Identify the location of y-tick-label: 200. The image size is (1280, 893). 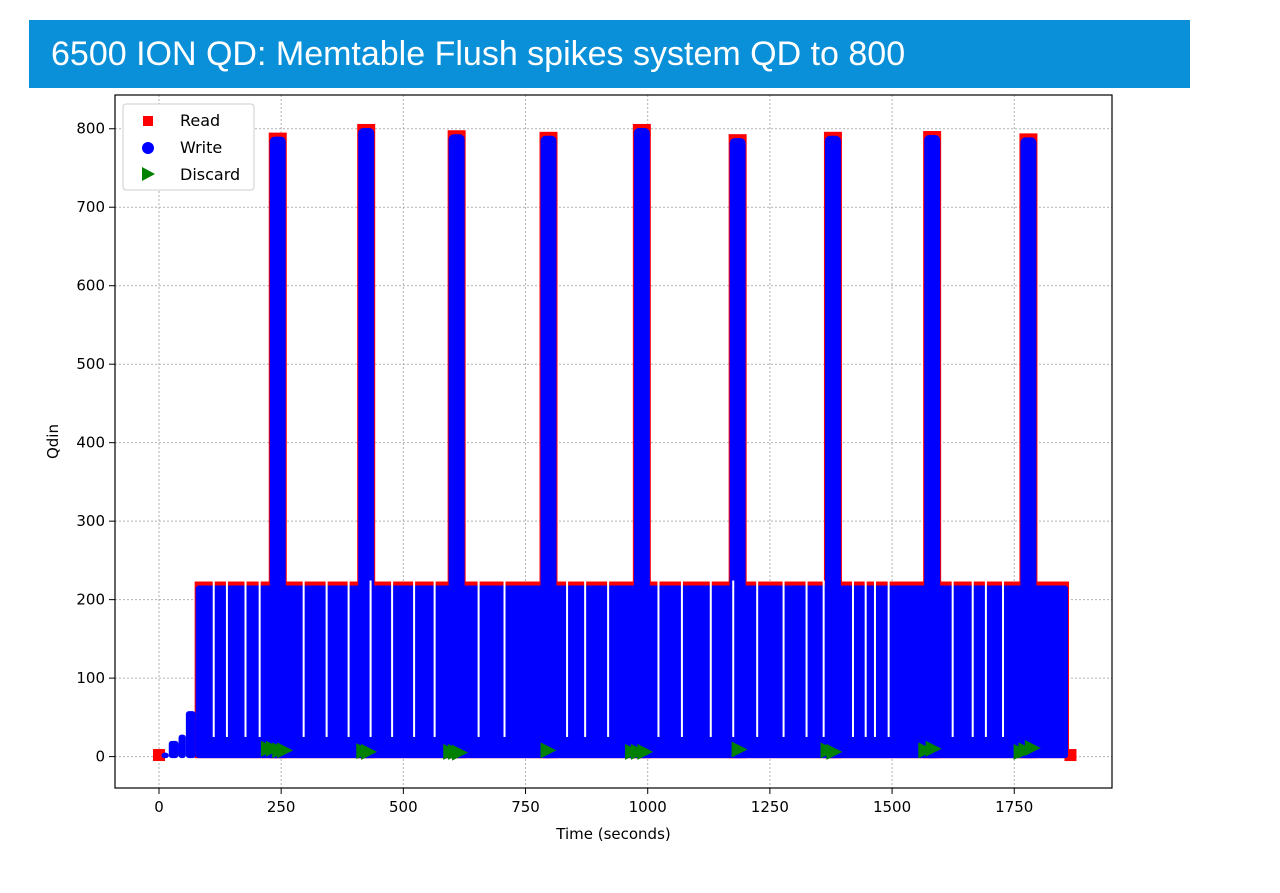
(90, 600).